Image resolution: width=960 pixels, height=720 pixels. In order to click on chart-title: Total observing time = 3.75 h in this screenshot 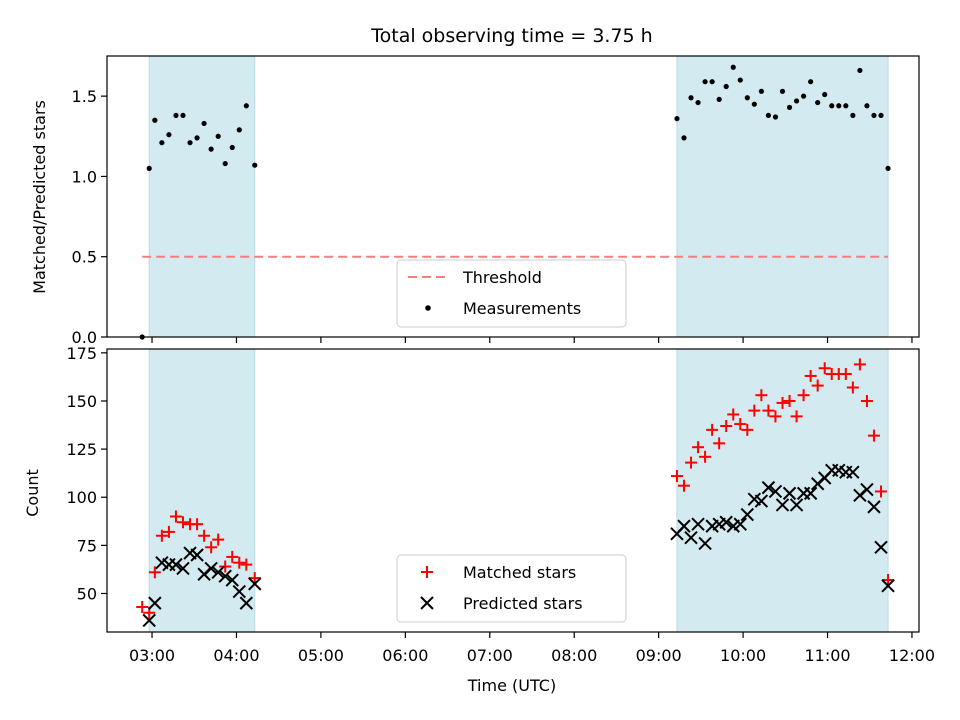, I will do `click(511, 36)`.